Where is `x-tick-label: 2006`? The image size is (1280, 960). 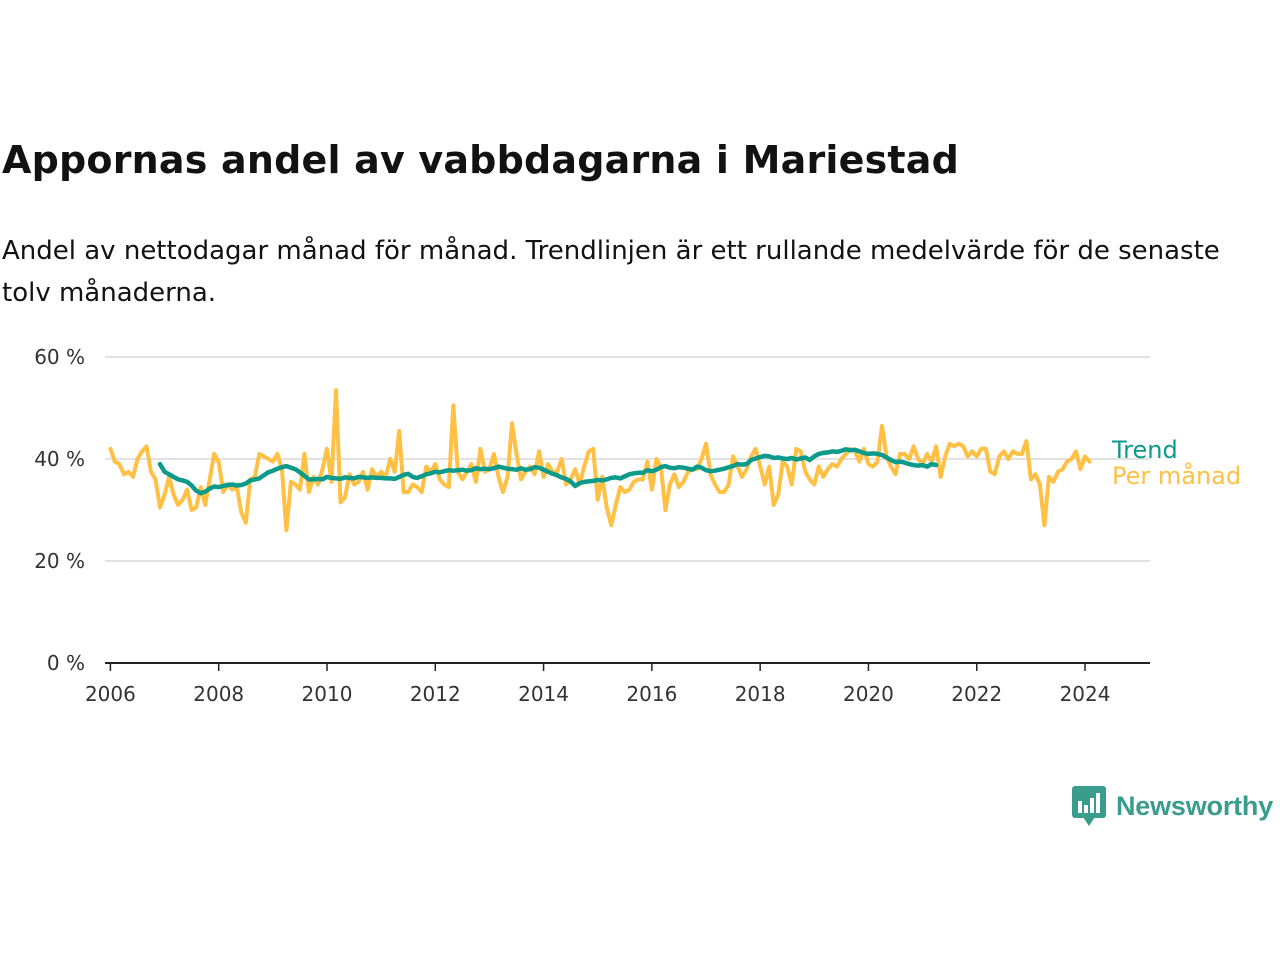 x-tick-label: 2006 is located at coordinates (110, 694).